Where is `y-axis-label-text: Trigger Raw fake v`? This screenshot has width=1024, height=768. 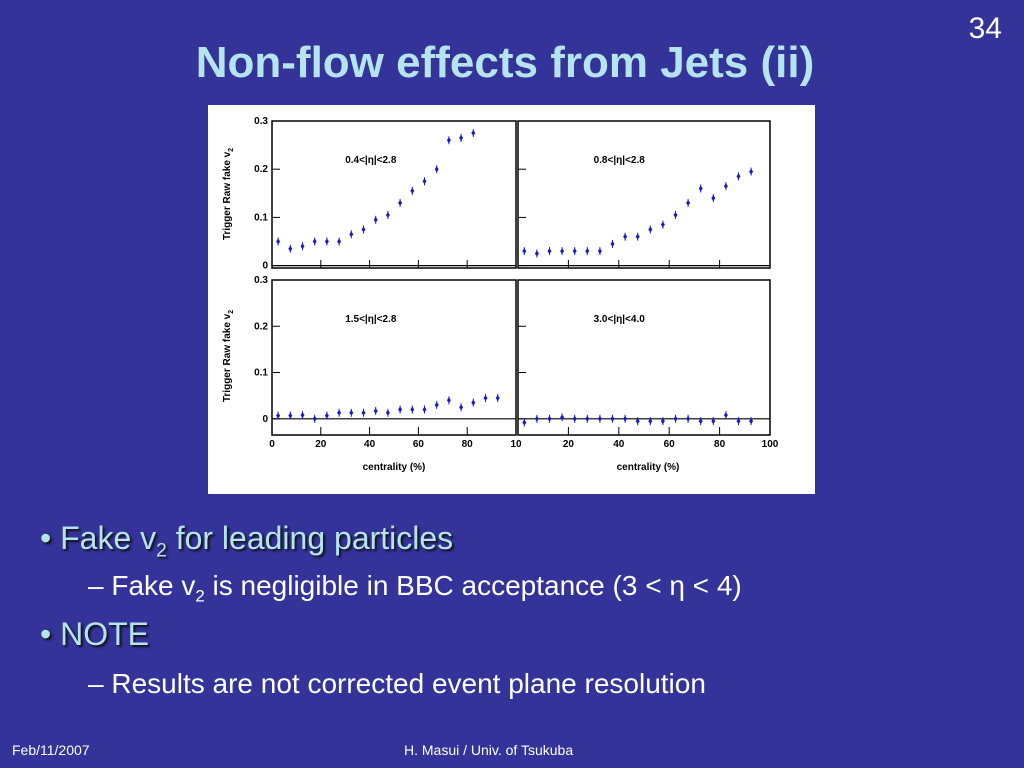 y-axis-label-text: Trigger Raw fake v is located at coordinates (227, 357).